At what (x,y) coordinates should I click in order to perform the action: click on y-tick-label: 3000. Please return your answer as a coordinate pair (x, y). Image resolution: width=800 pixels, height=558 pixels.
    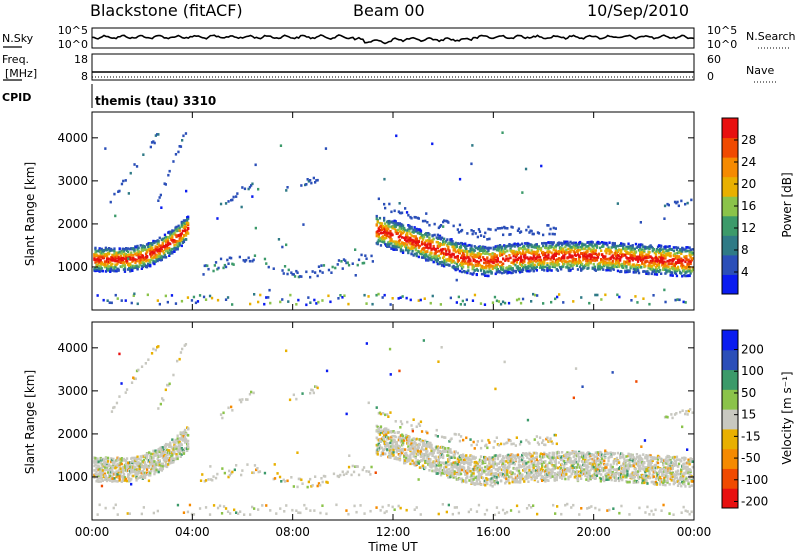
    Looking at the image, I should click on (72, 181).